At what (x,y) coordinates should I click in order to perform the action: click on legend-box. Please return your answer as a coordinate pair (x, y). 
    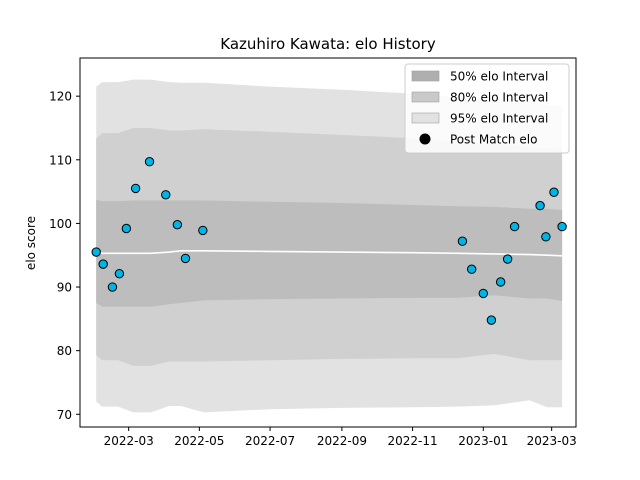
    Looking at the image, I should click on (487, 108).